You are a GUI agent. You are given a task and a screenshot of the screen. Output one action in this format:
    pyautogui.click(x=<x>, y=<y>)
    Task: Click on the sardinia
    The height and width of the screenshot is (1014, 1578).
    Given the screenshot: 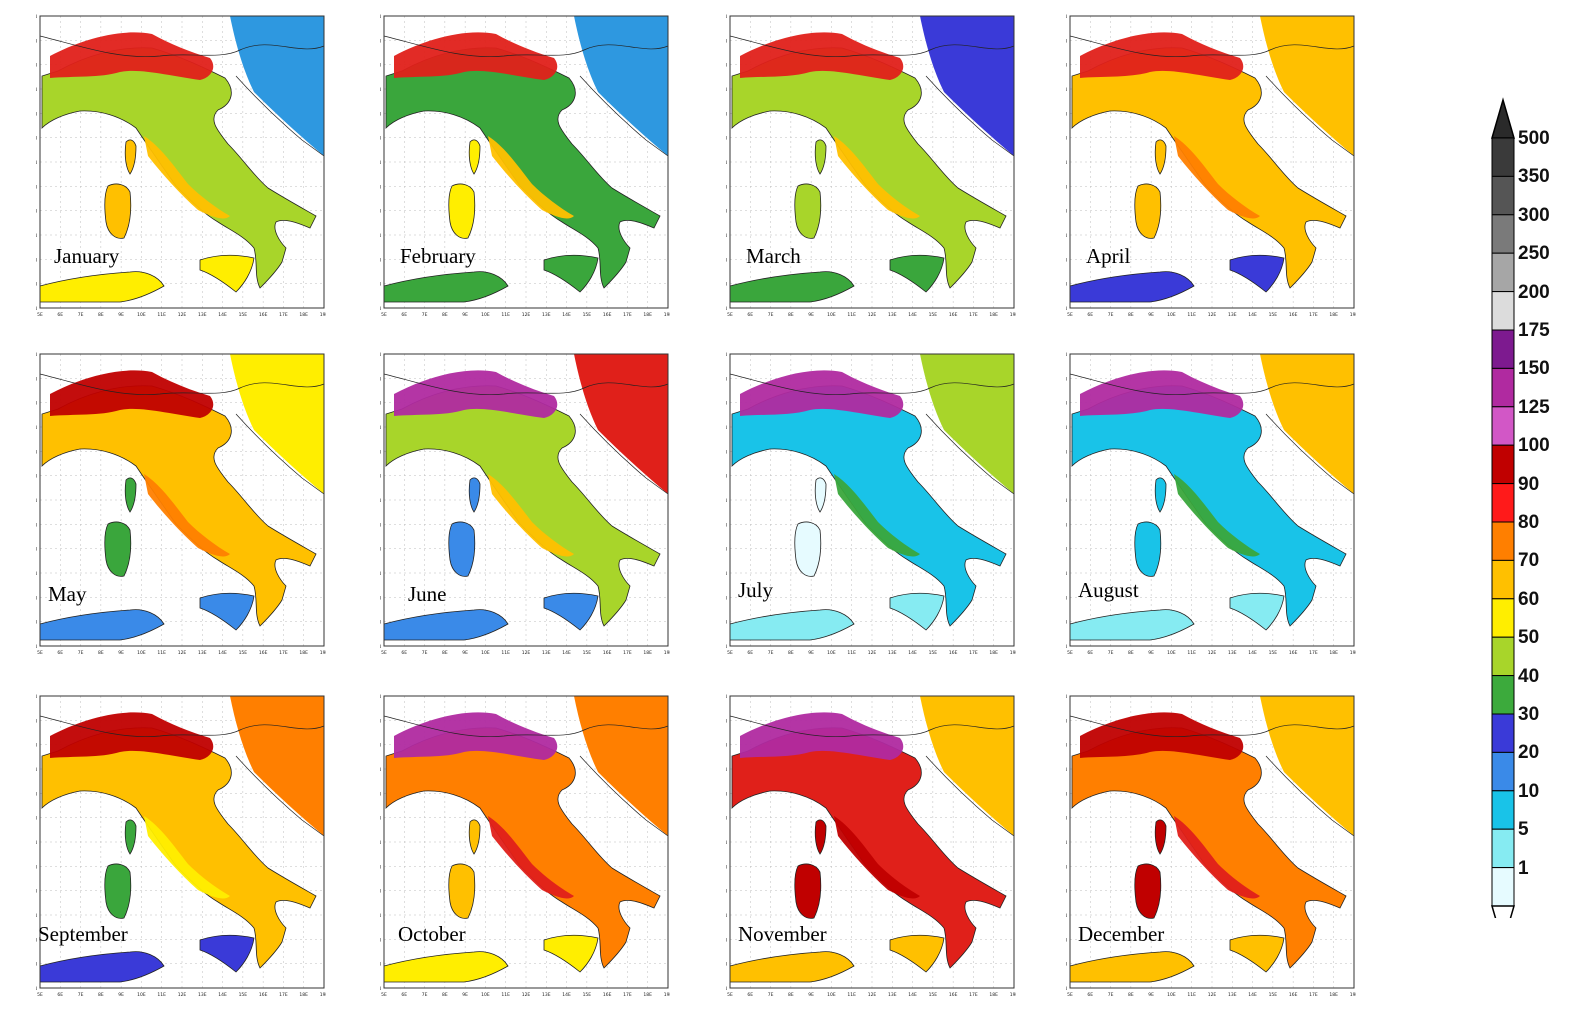 What is the action you would take?
    pyautogui.click(x=1148, y=891)
    